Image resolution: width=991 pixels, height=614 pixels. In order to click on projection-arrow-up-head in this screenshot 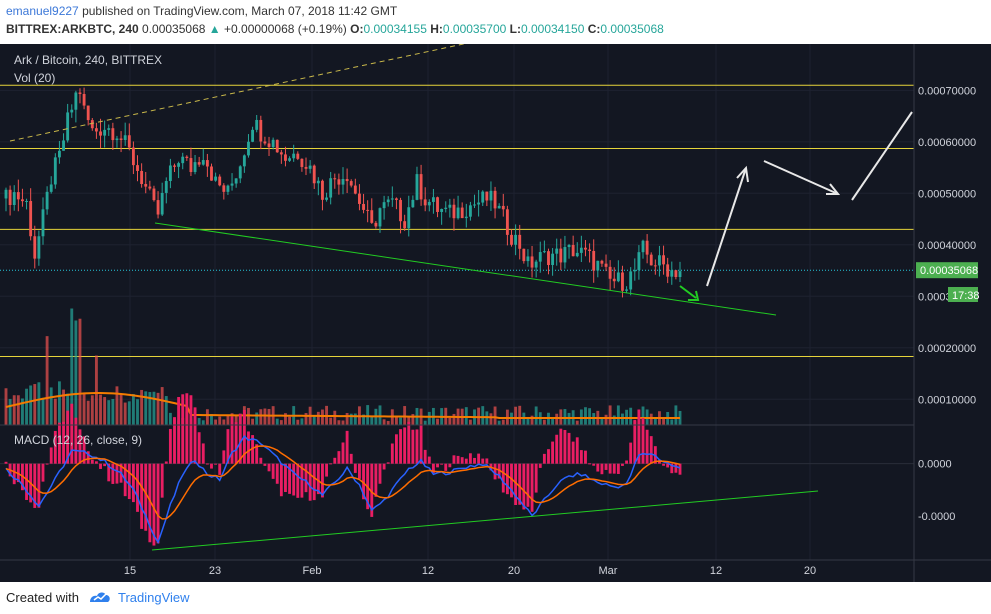, I will do `click(742, 174)`.